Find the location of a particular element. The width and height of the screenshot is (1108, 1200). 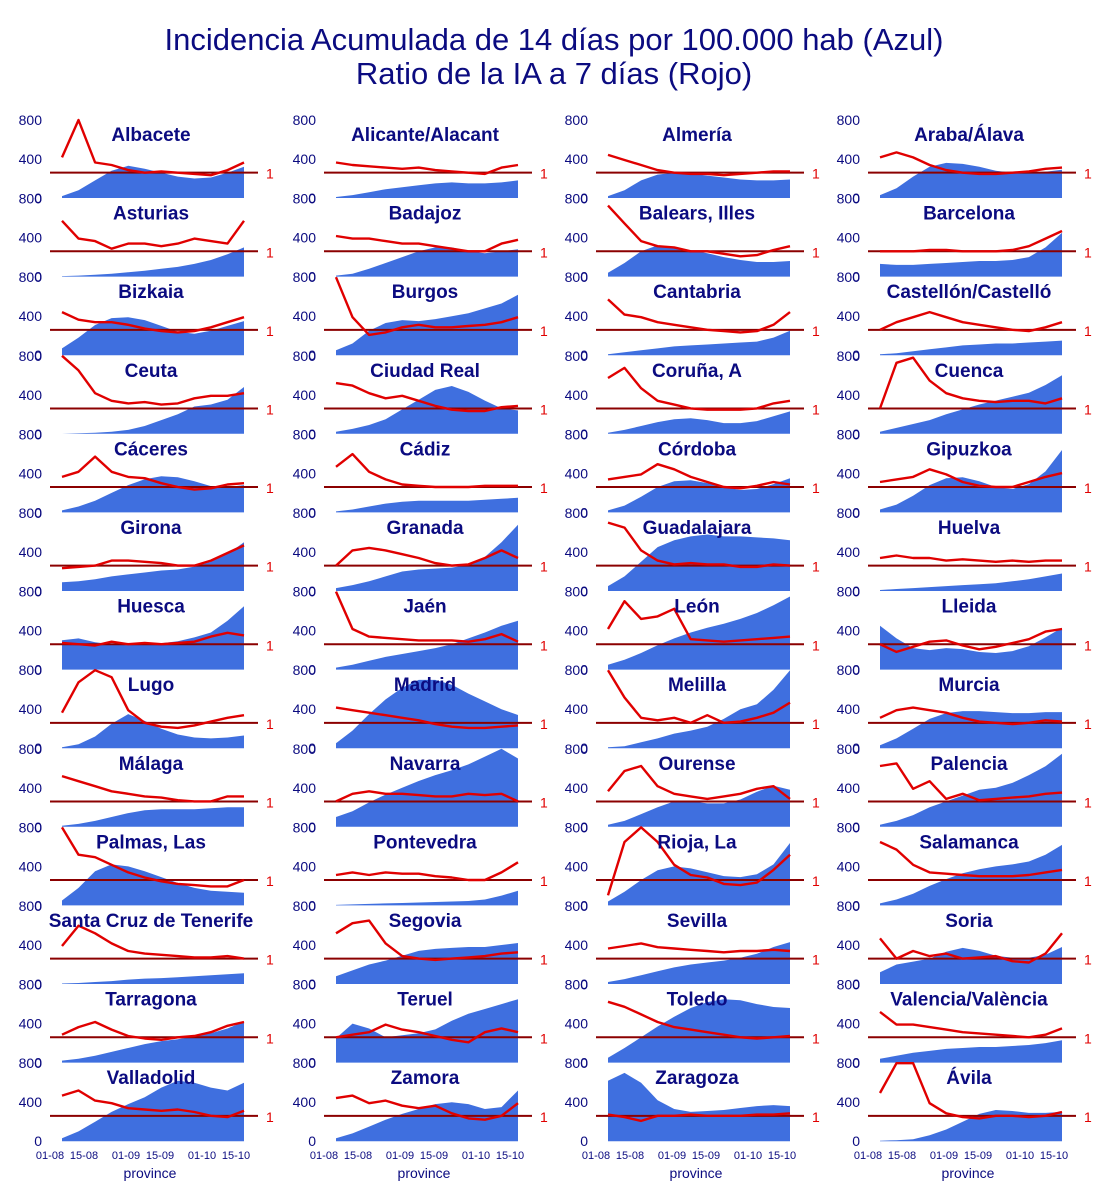

x-tick-label: 15-09 is located at coordinates (706, 1156).